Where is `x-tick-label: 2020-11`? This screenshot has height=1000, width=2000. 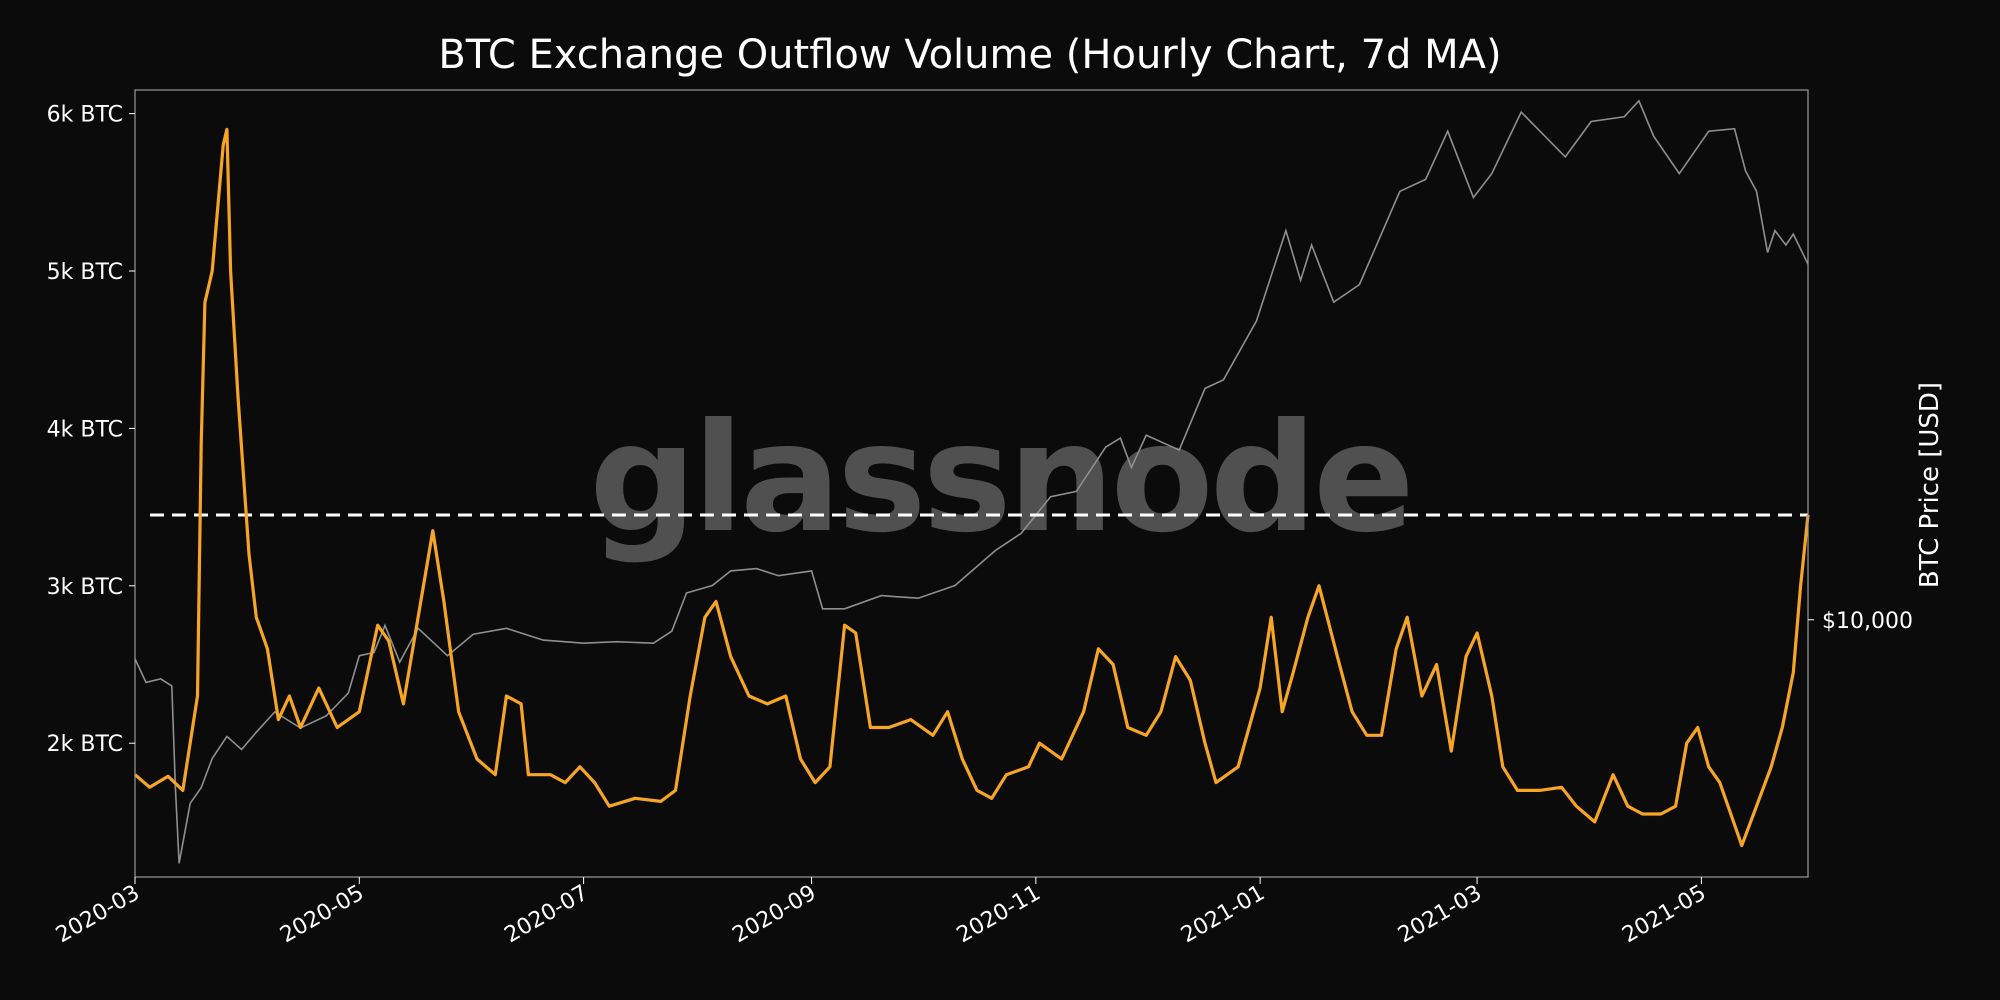 x-tick-label: 2020-11 is located at coordinates (999, 915).